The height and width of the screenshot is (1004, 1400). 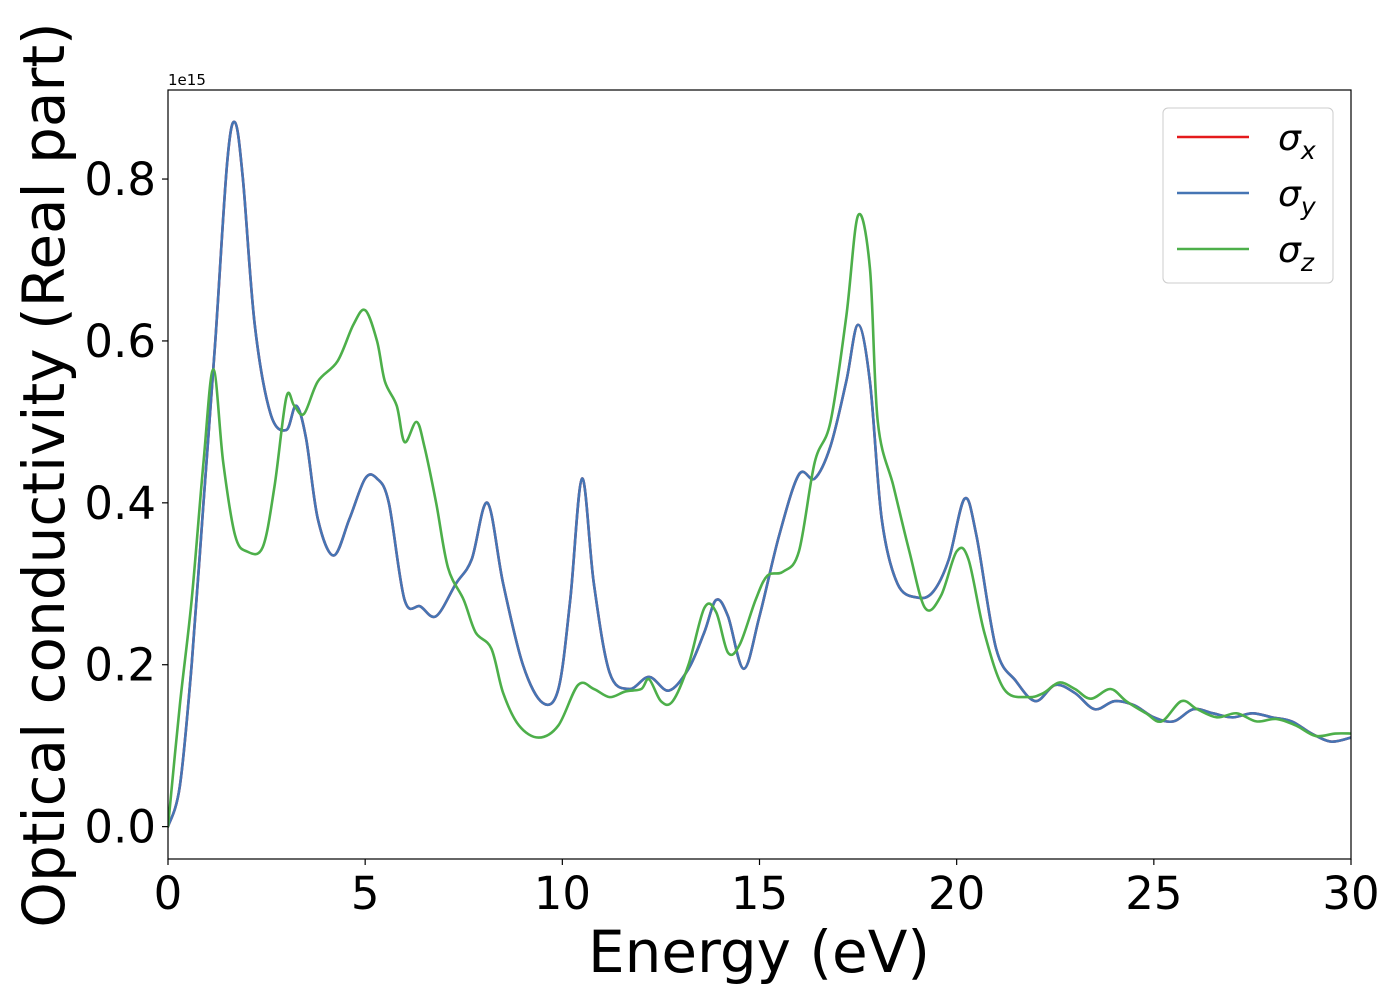 What do you see at coordinates (1296, 253) in the screenshot?
I see `legend-label-z: σz` at bounding box center [1296, 253].